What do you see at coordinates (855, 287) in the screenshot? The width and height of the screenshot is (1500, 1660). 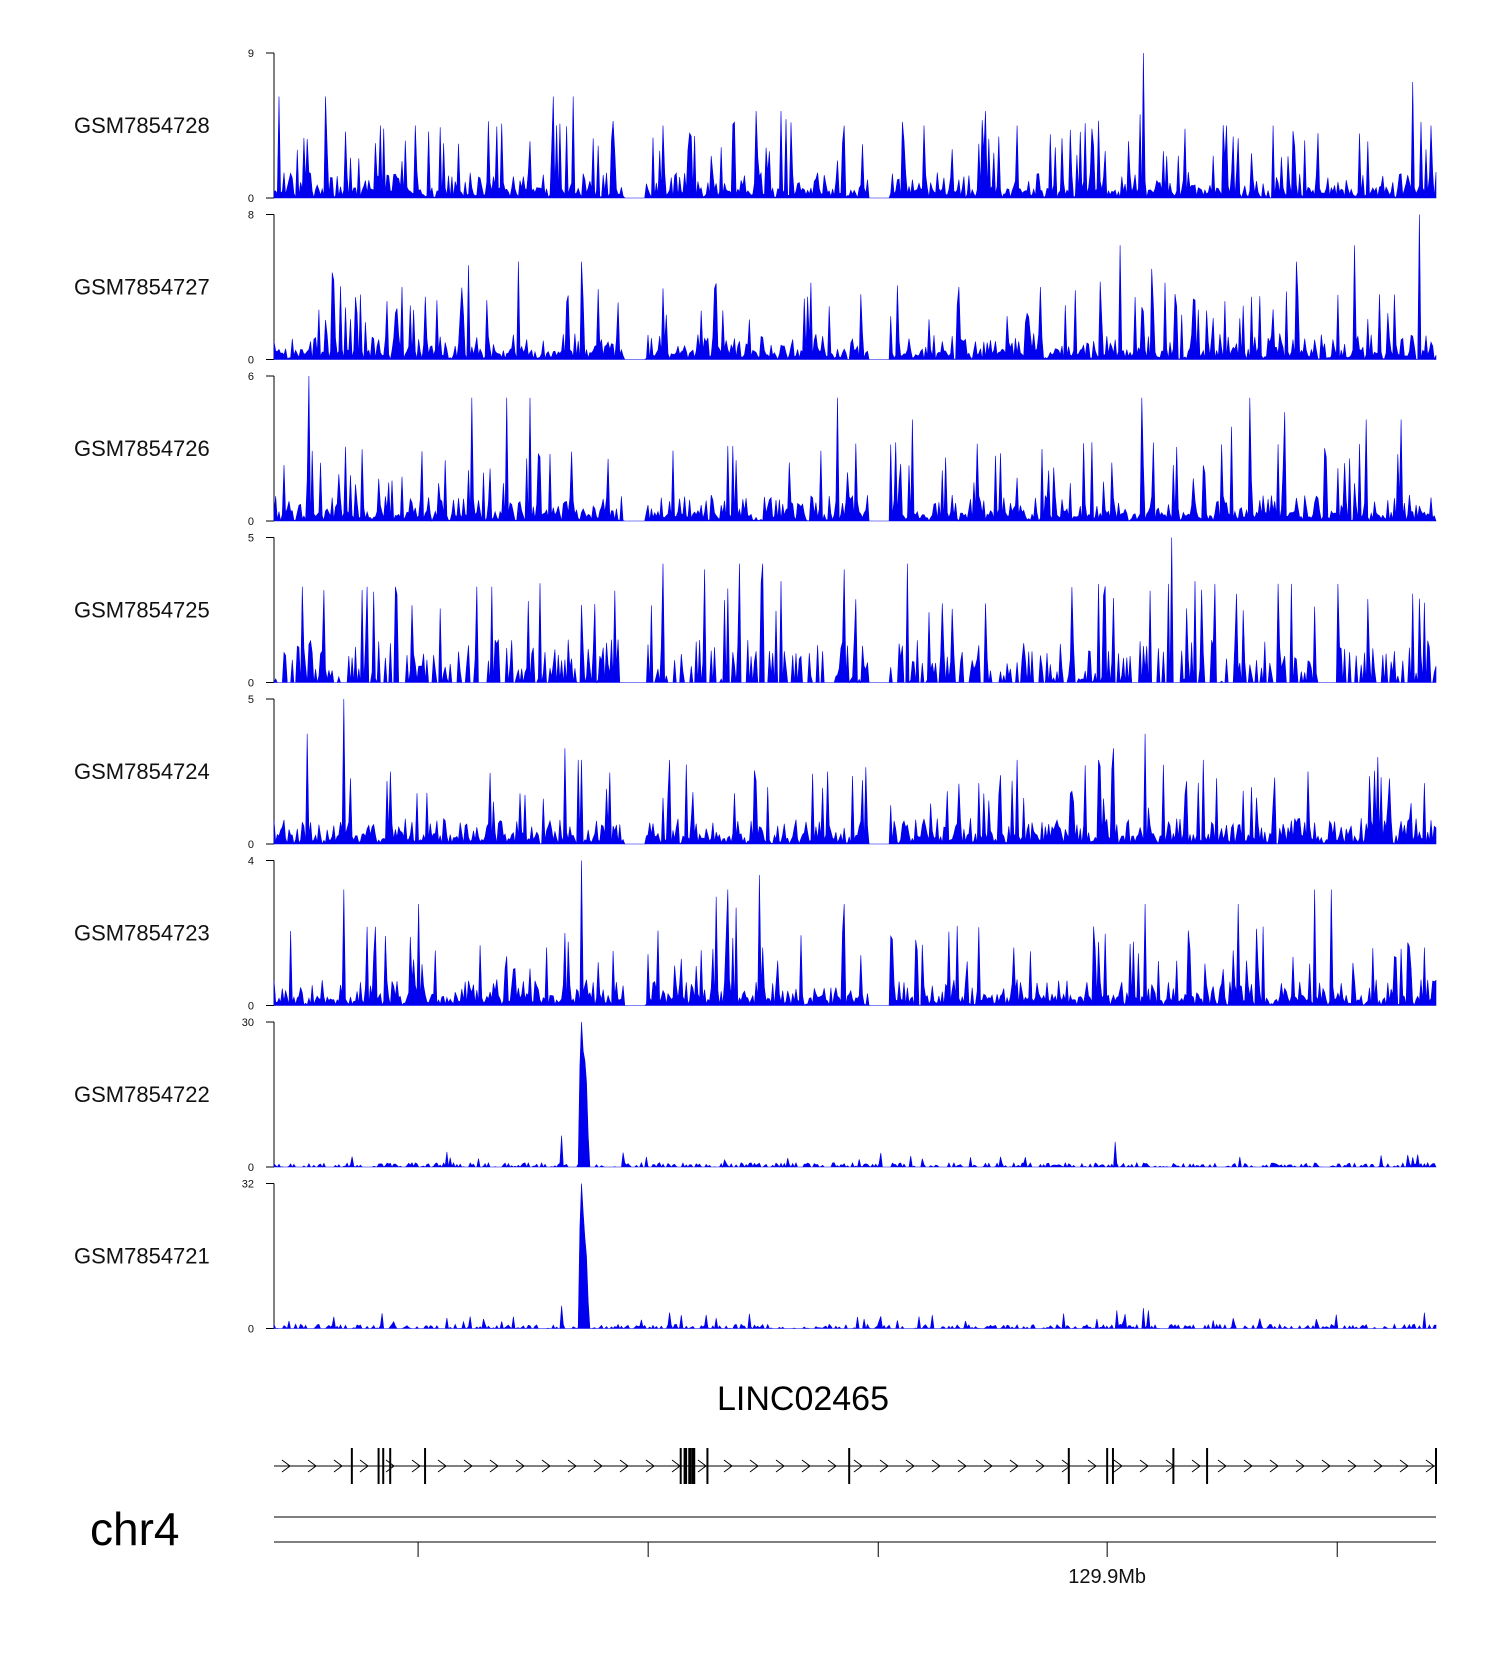 I see `signal-area-GSM7854727` at bounding box center [855, 287].